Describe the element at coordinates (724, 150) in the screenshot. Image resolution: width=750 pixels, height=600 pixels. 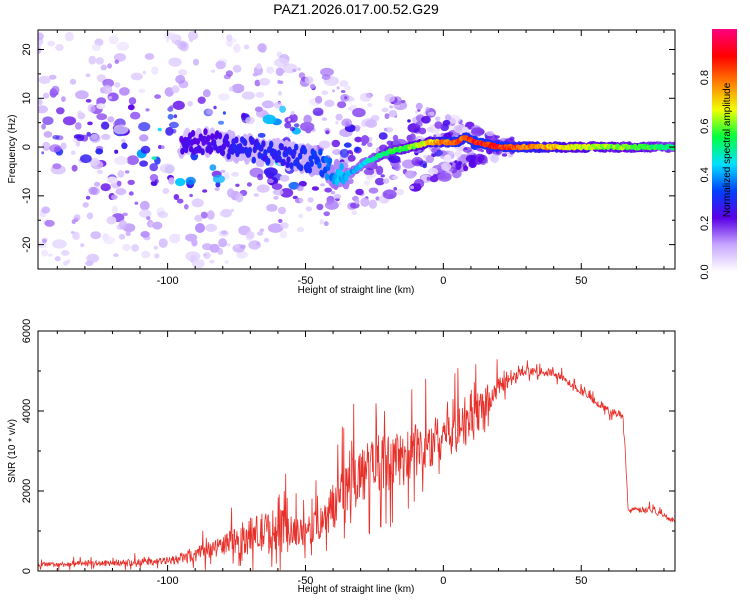
I see `colorbar-gradient` at that location.